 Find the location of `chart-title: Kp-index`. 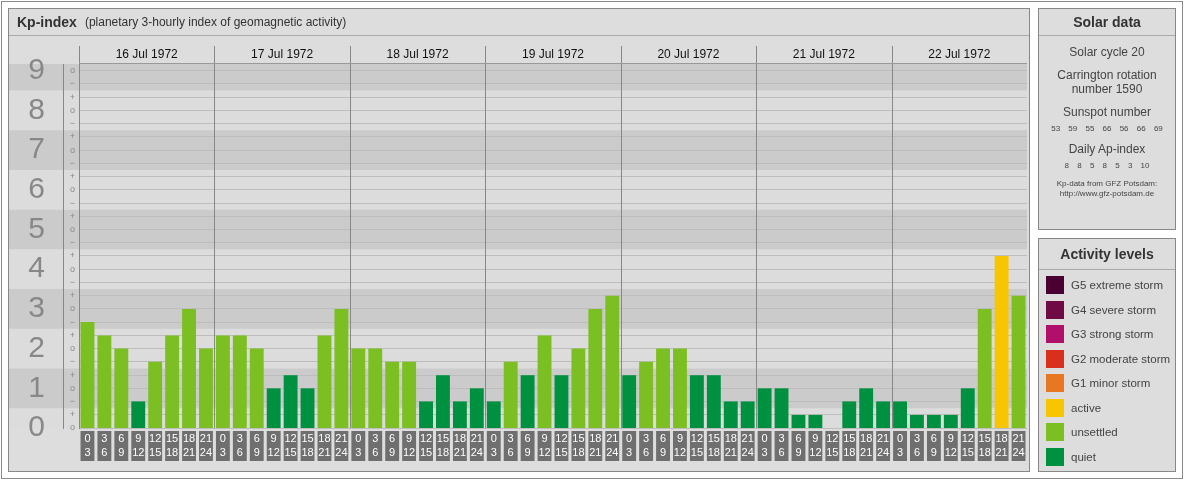

chart-title: Kp-index is located at coordinates (47, 22).